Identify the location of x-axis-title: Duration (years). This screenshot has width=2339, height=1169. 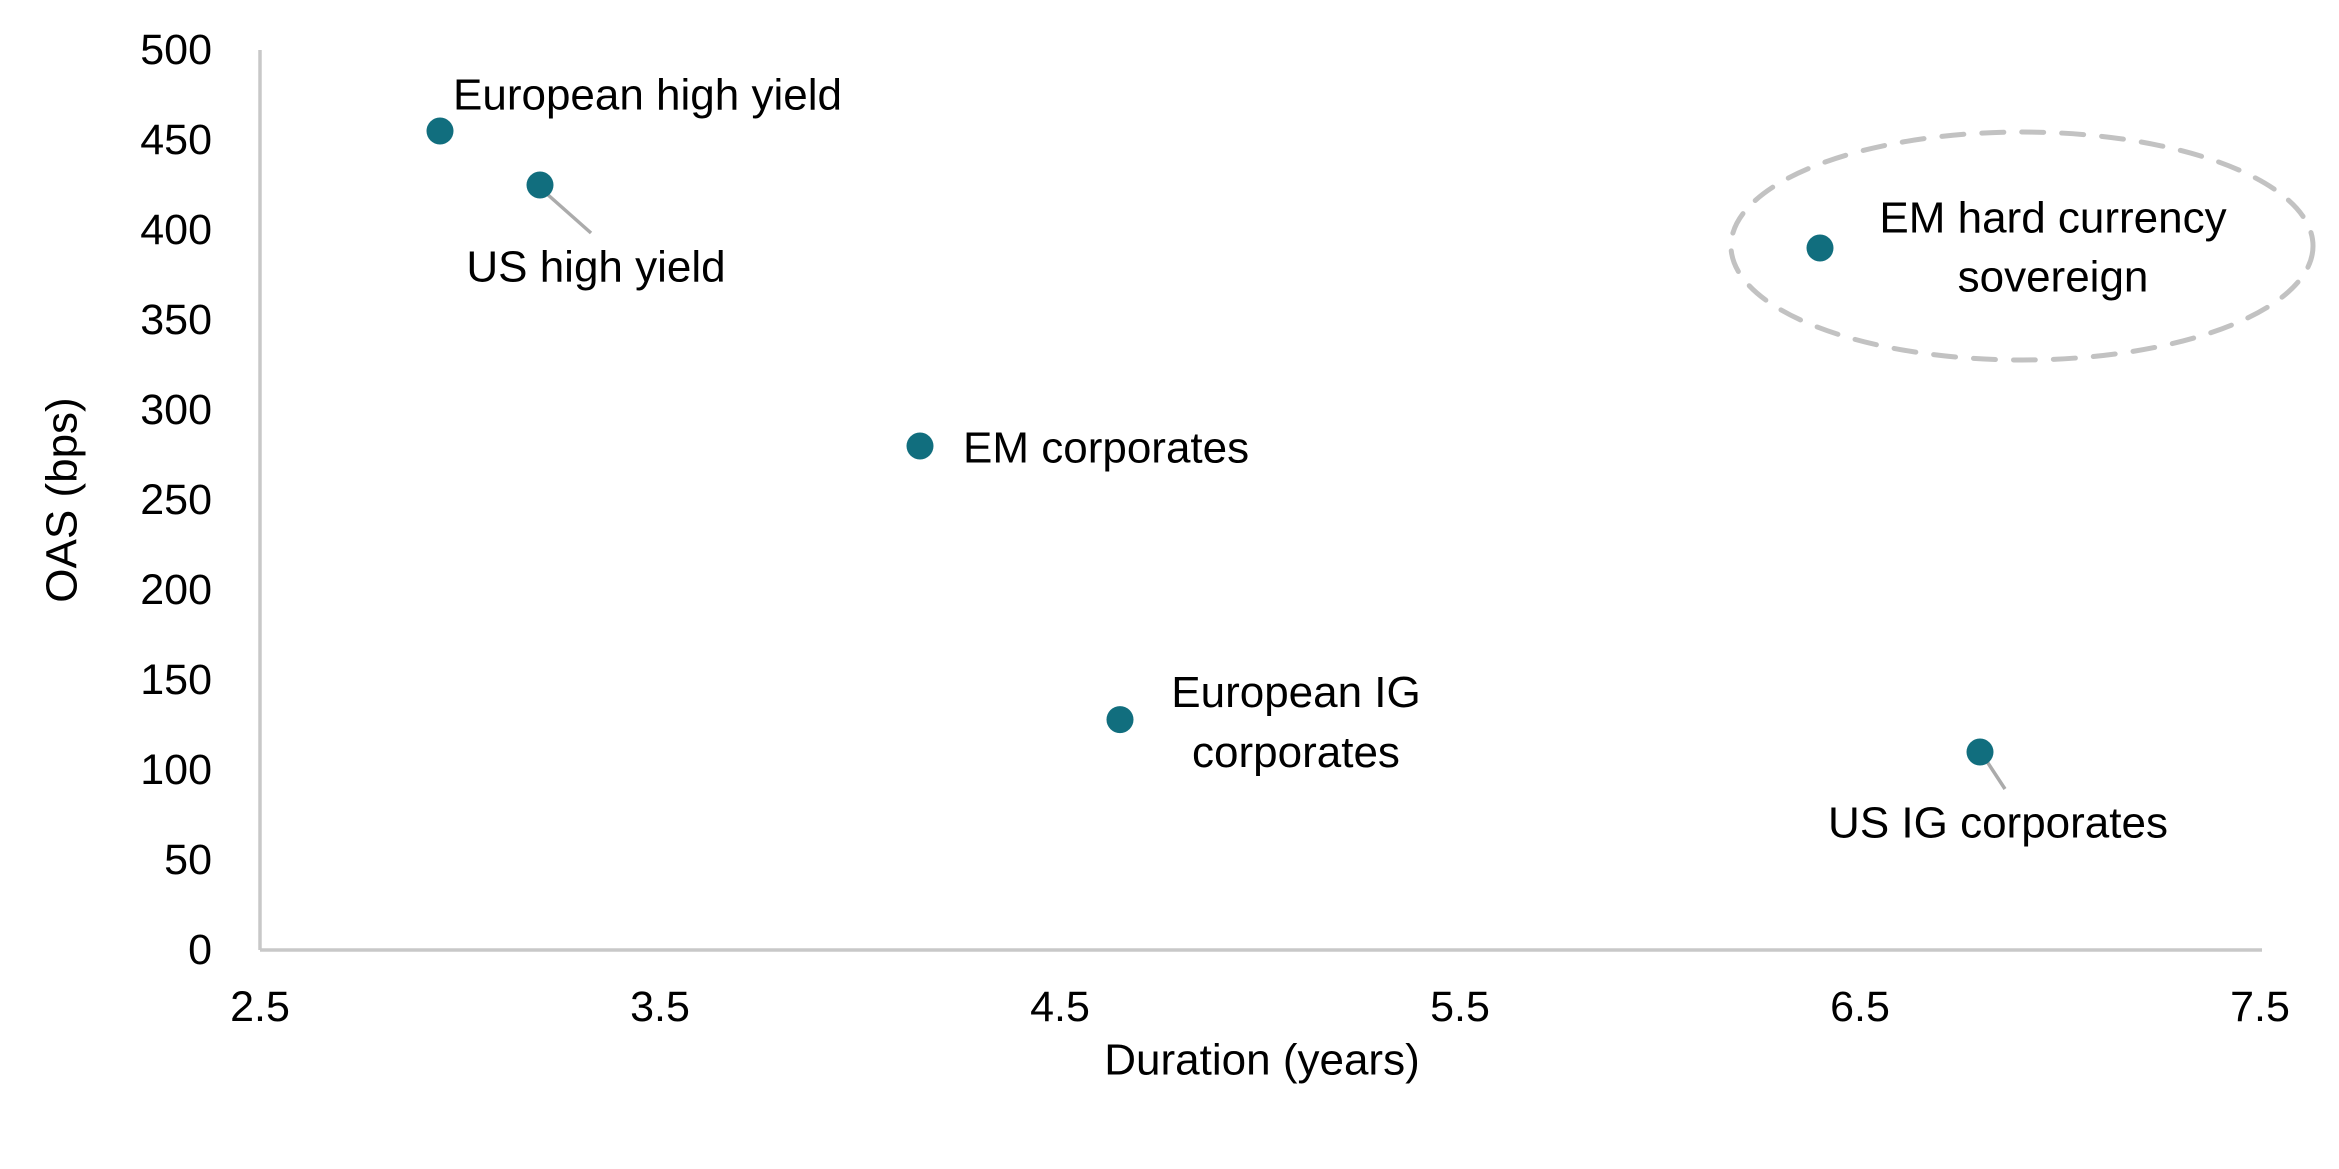
(1261, 1060).